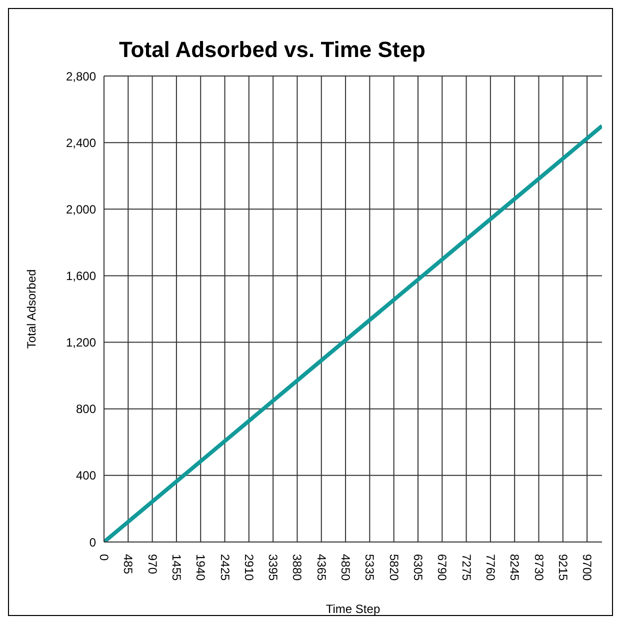  I want to click on x-tick-label: 4850, so click(345, 568).